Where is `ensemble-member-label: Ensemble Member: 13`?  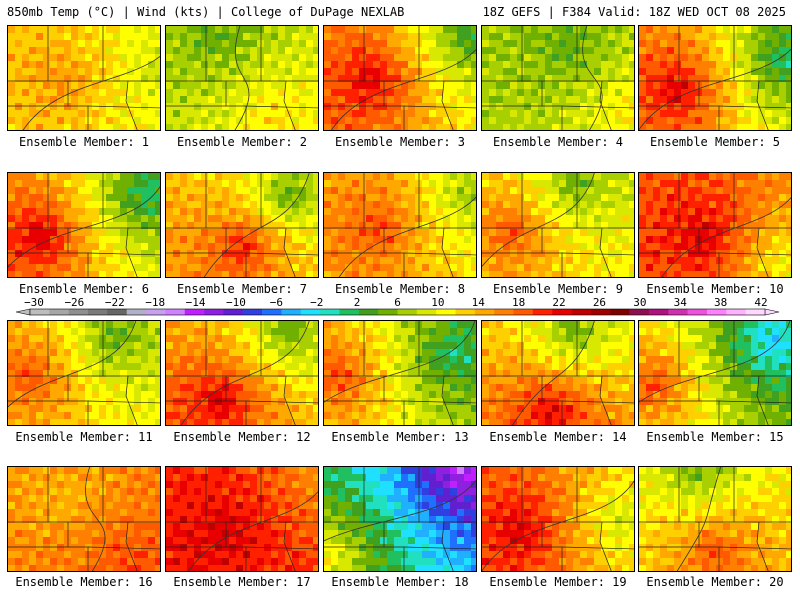
ensemble-member-label: Ensemble Member: 13 is located at coordinates (400, 437).